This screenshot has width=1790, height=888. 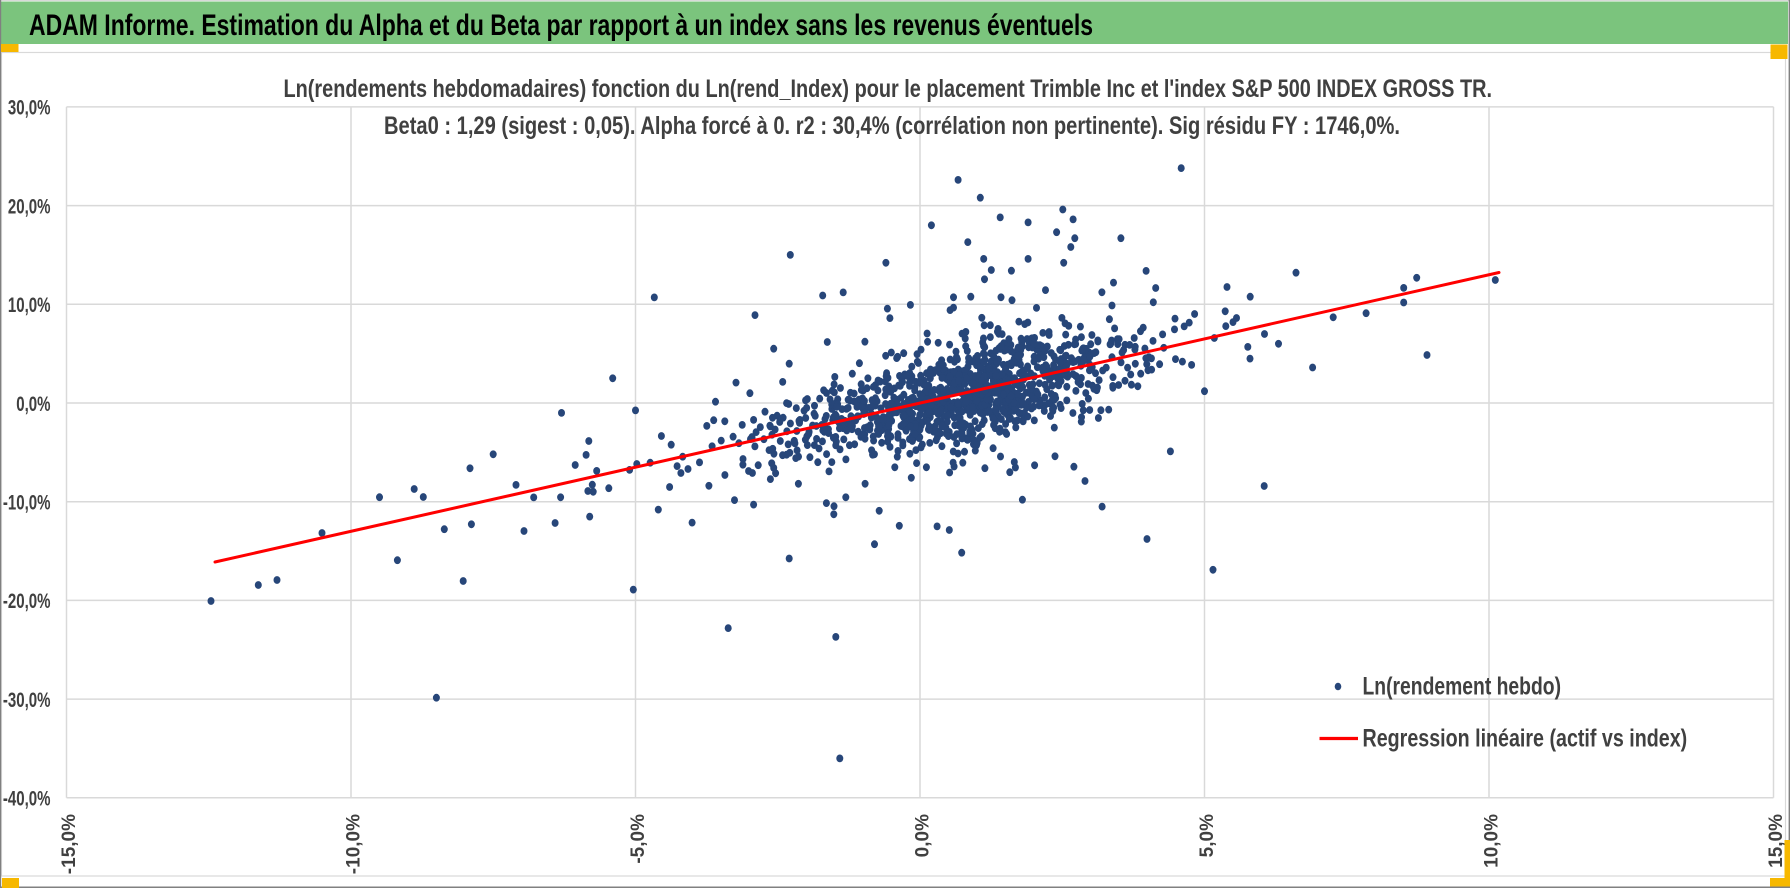 What do you see at coordinates (638, 839) in the screenshot?
I see `svg-text: -5,0%` at bounding box center [638, 839].